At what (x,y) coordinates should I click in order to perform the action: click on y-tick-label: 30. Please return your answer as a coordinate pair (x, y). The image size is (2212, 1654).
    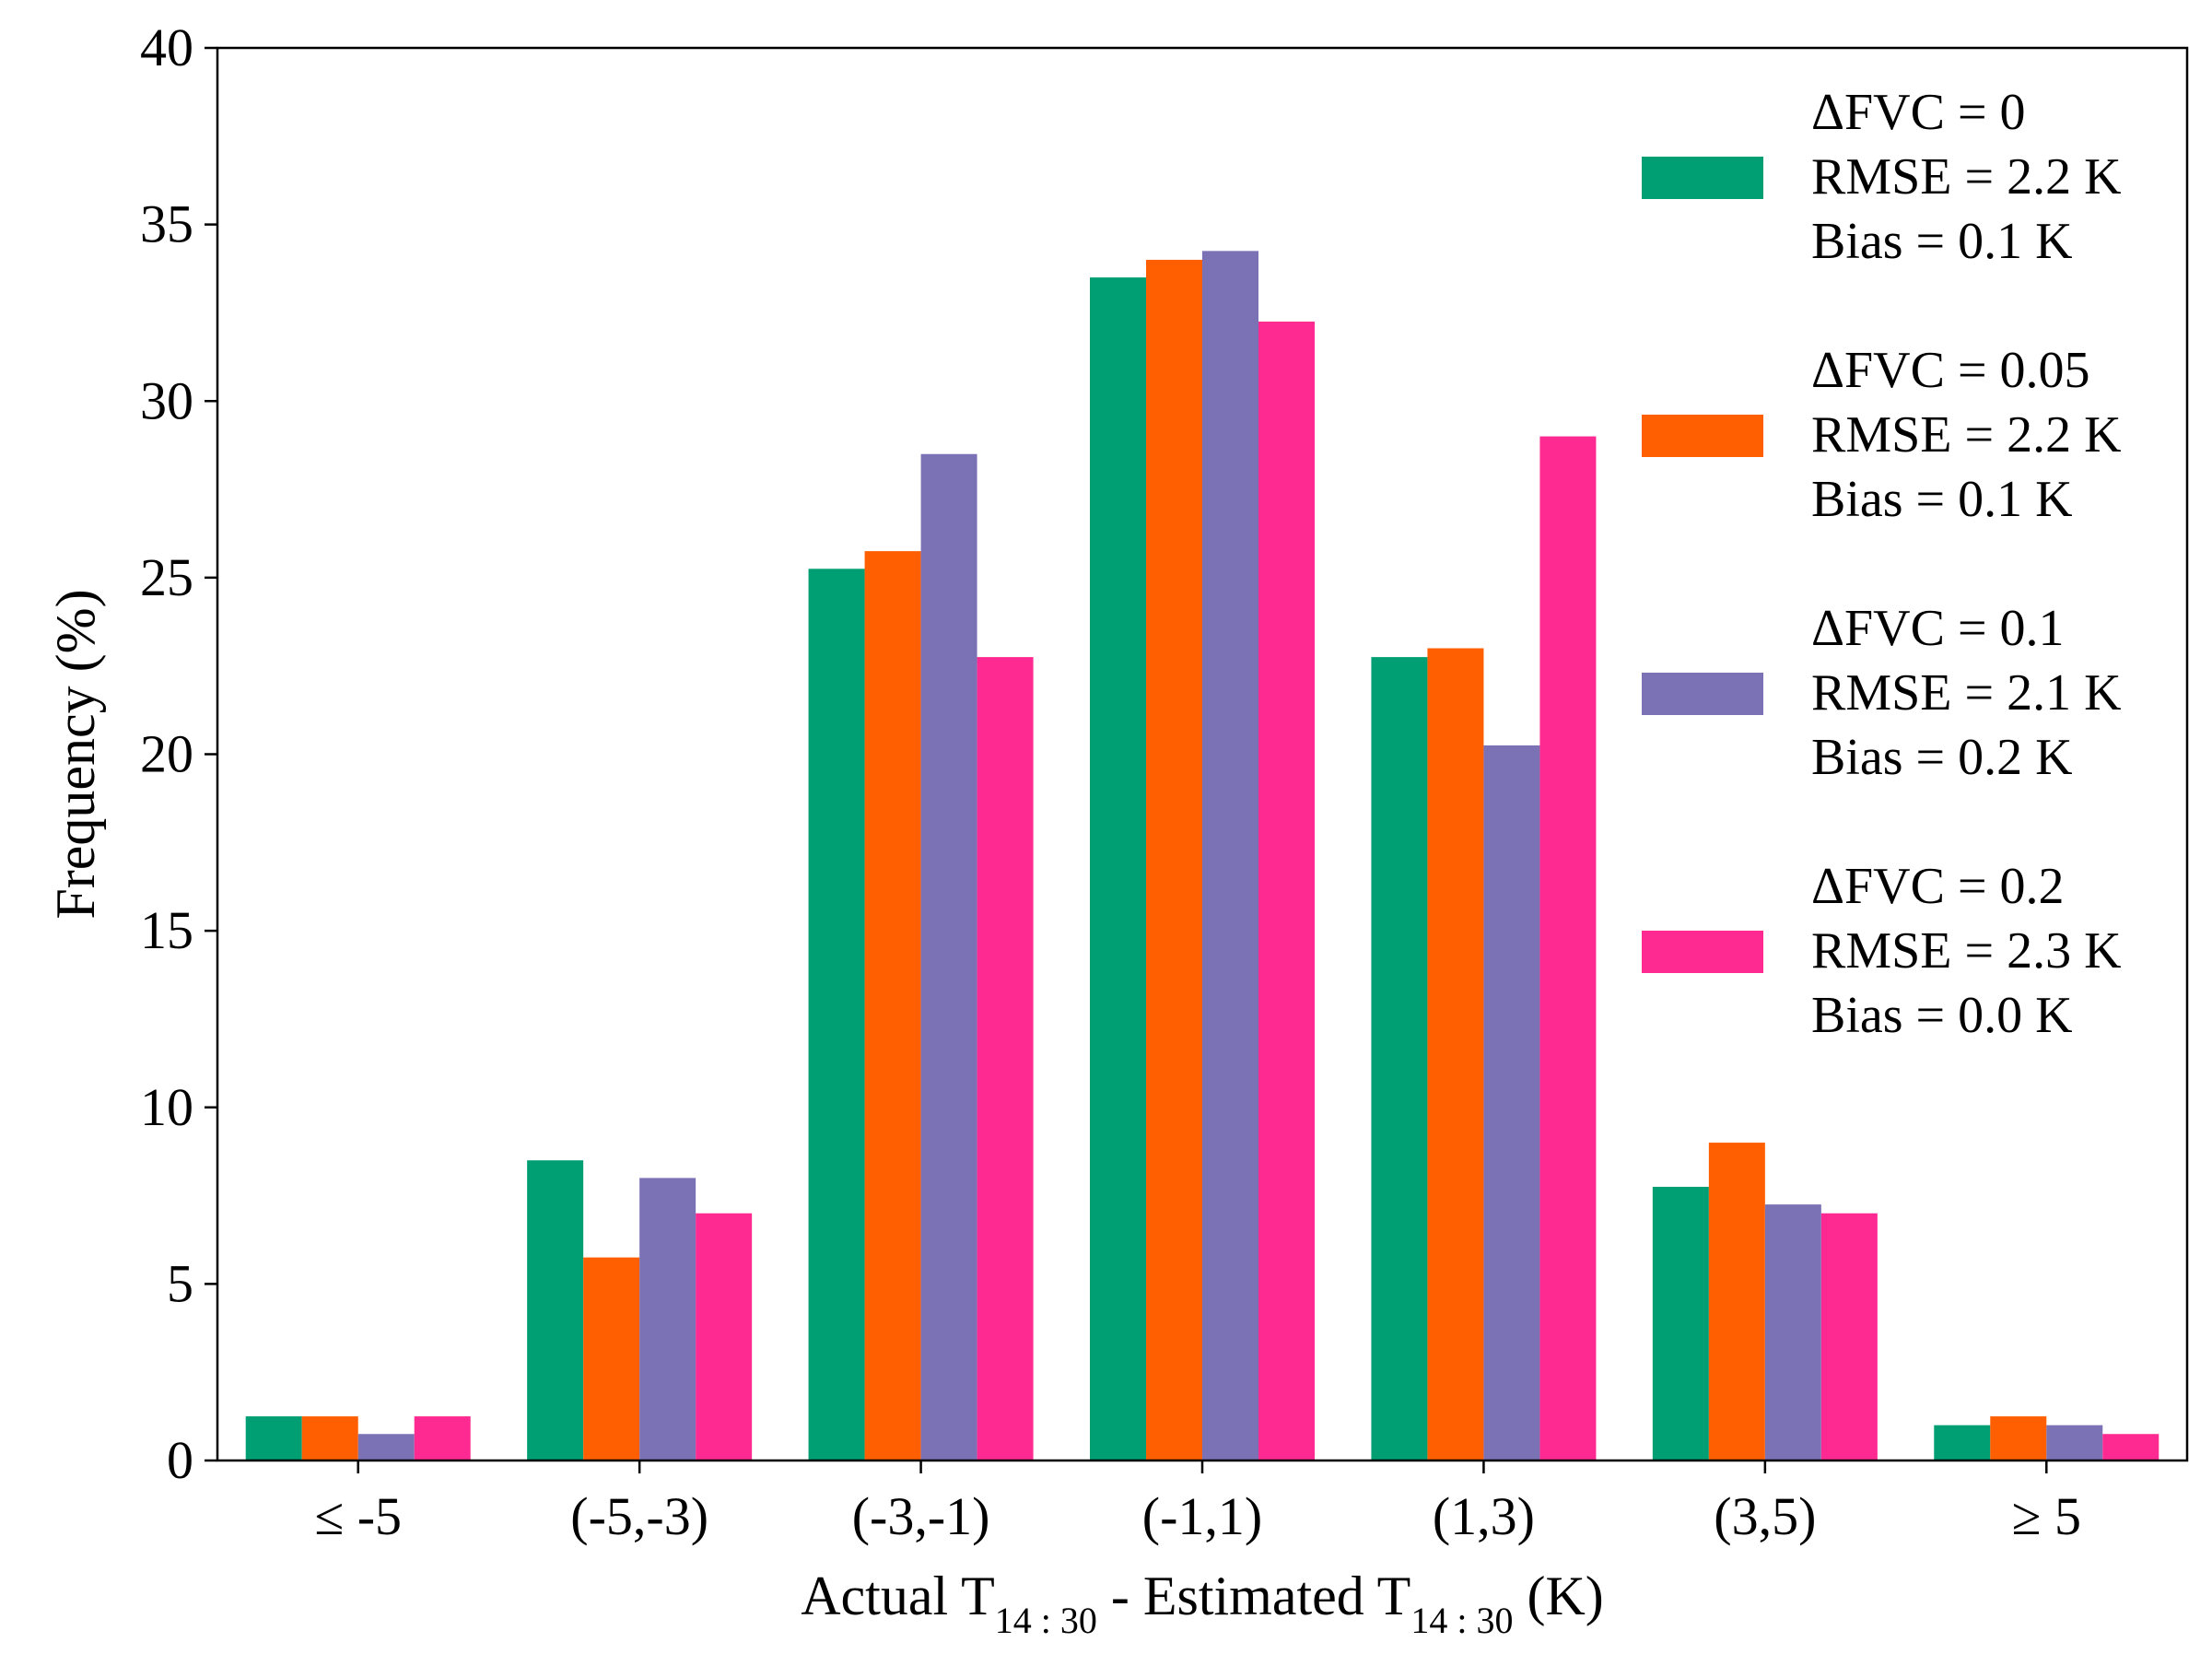
    Looking at the image, I should click on (167, 400).